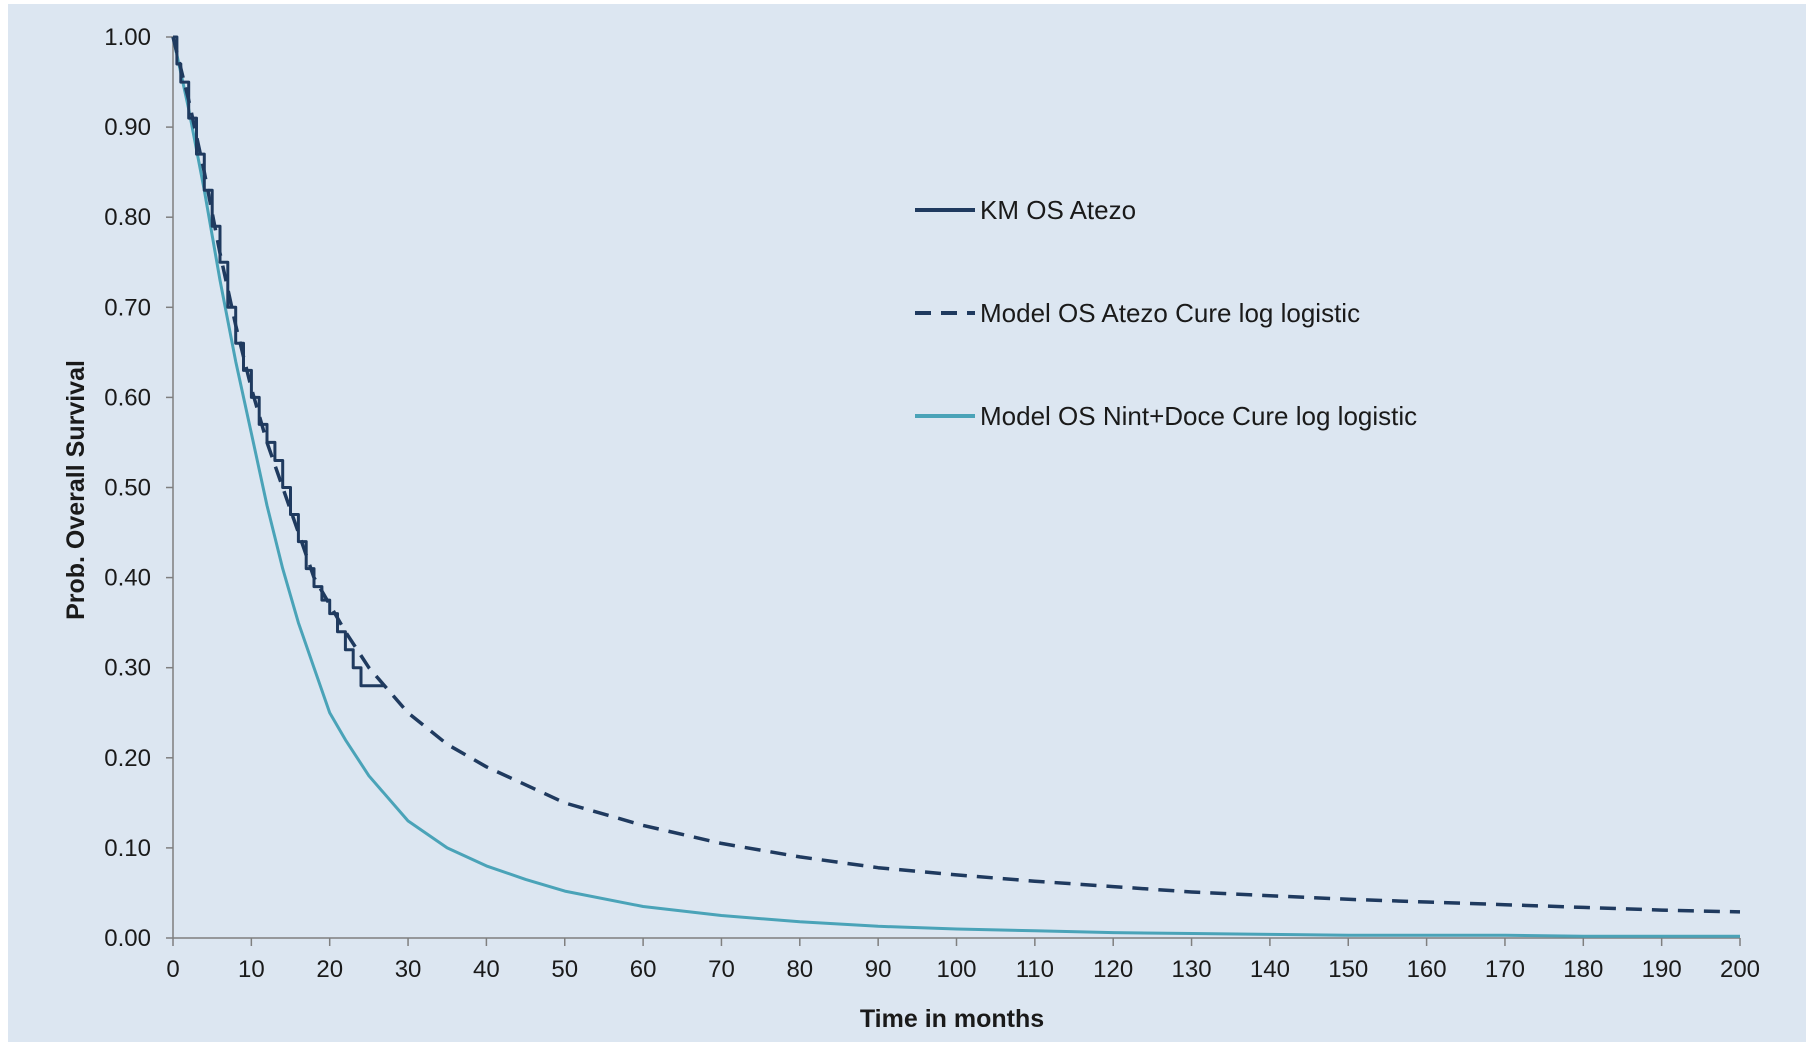 This screenshot has width=1806, height=1042. Describe the element at coordinates (127, 848) in the screenshot. I see `y-tick-label: 0.10` at that location.